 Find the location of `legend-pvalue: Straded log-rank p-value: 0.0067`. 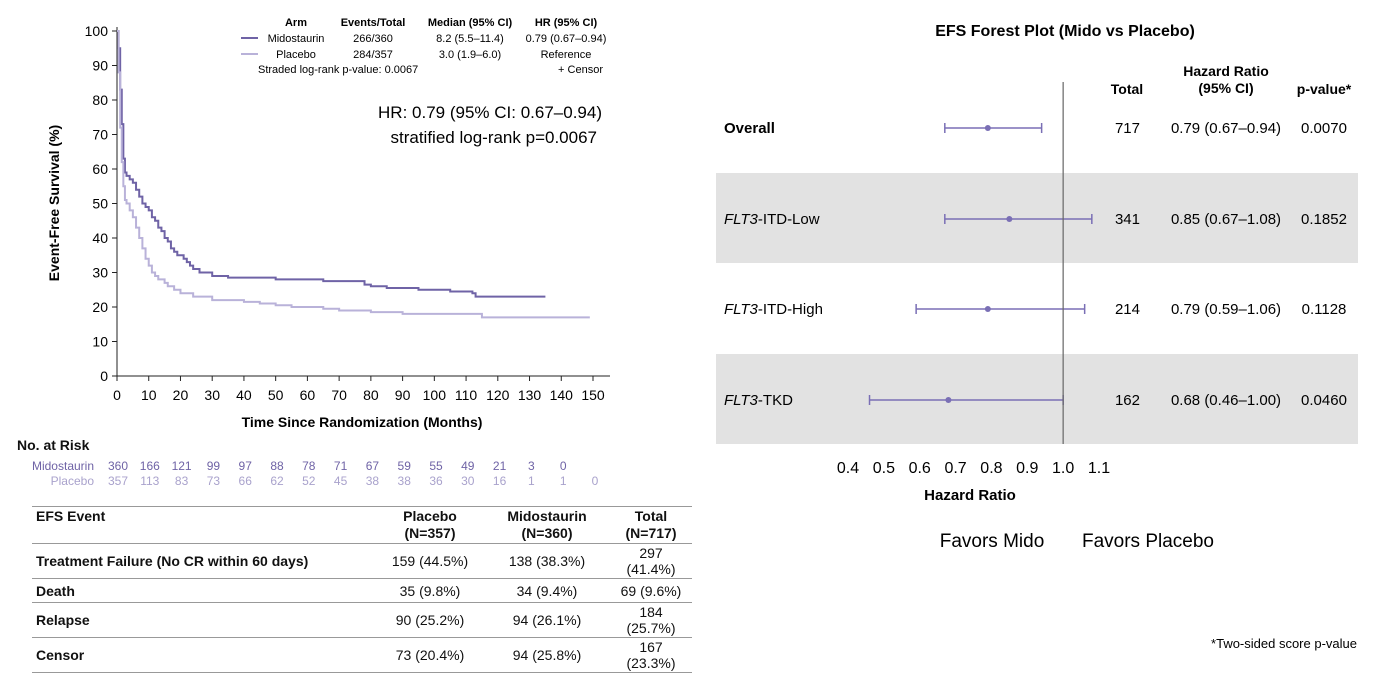

legend-pvalue: Straded log-rank p-value: 0.0067 is located at coordinates (338, 70).